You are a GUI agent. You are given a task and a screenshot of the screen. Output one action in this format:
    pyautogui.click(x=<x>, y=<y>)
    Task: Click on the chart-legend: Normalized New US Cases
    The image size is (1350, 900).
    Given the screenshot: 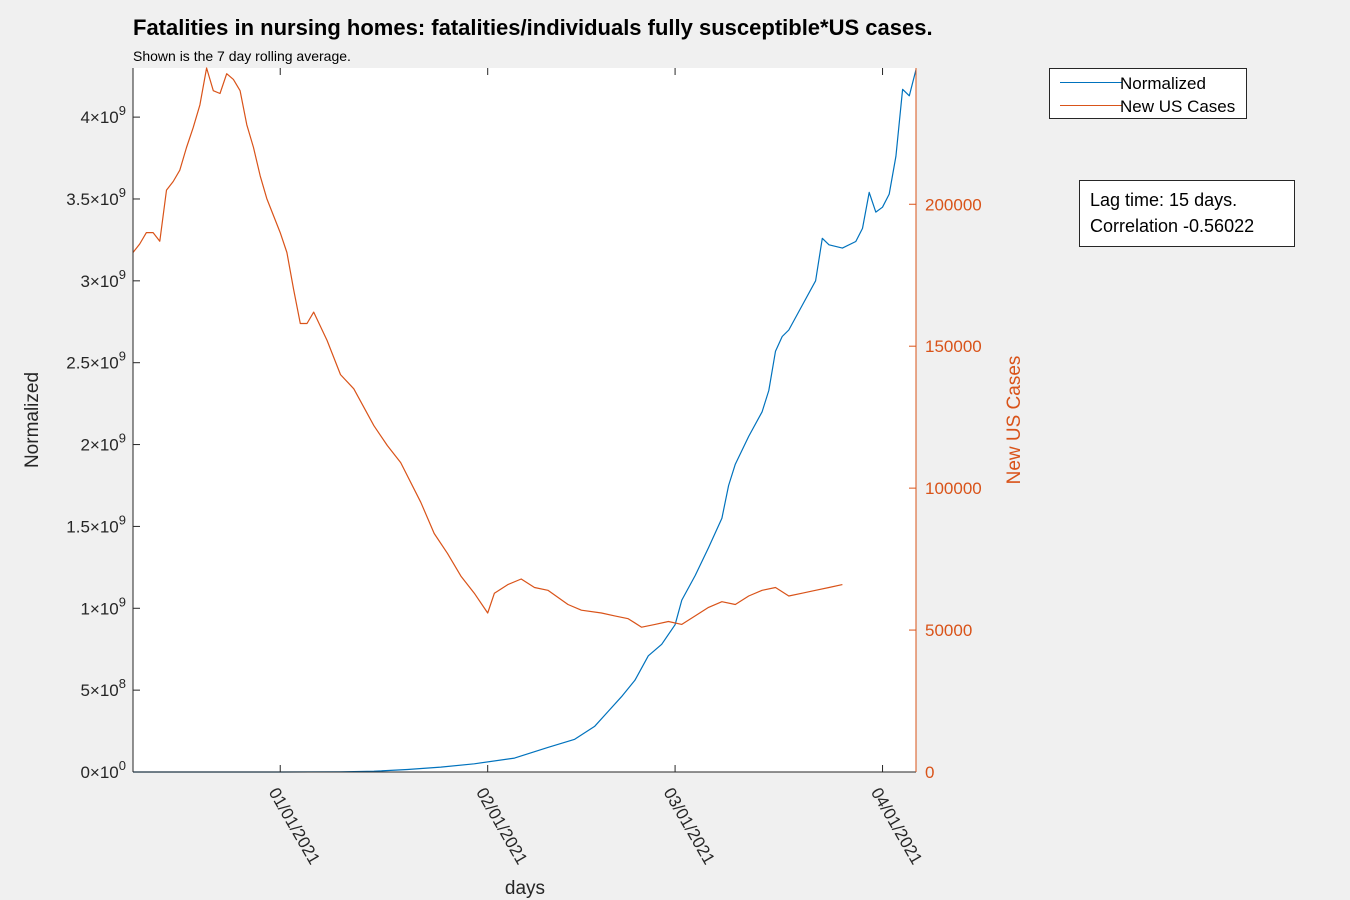 What is the action you would take?
    pyautogui.click(x=1148, y=93)
    